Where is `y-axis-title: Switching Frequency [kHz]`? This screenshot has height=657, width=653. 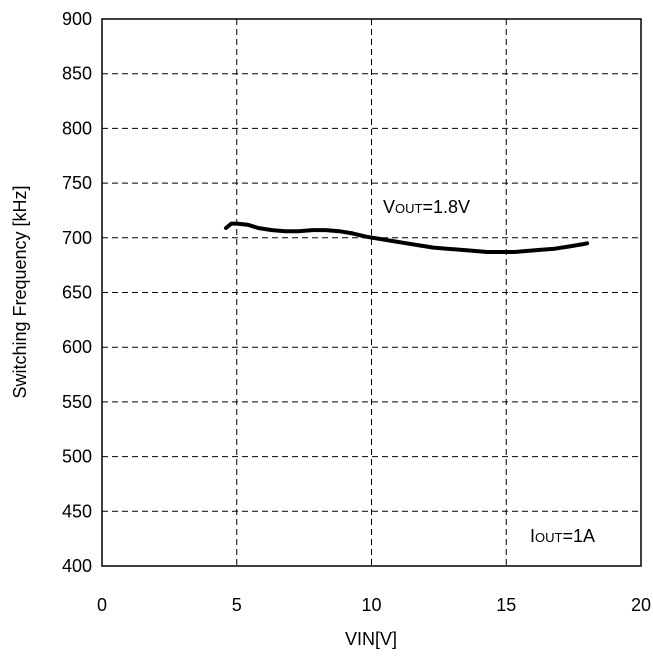
y-axis-title: Switching Frequency [kHz] is located at coordinates (20, 291).